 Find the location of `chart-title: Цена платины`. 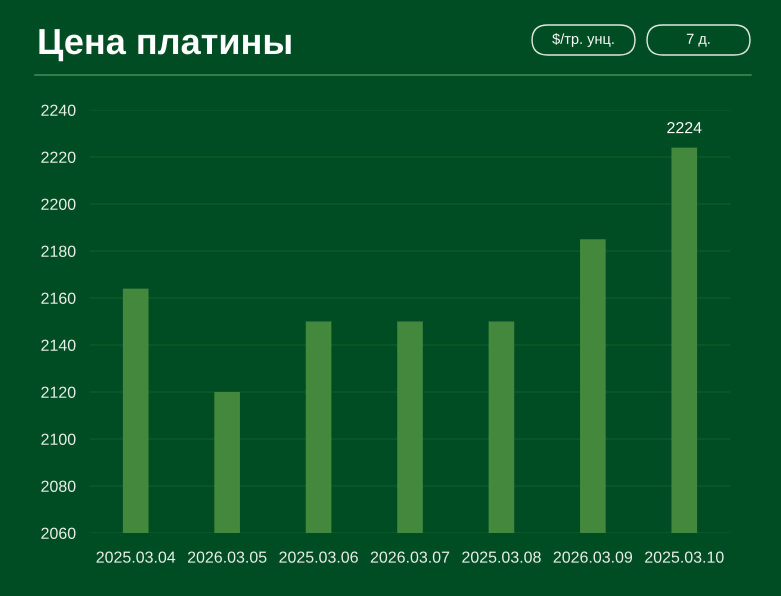

chart-title: Цена платины is located at coordinates (165, 45).